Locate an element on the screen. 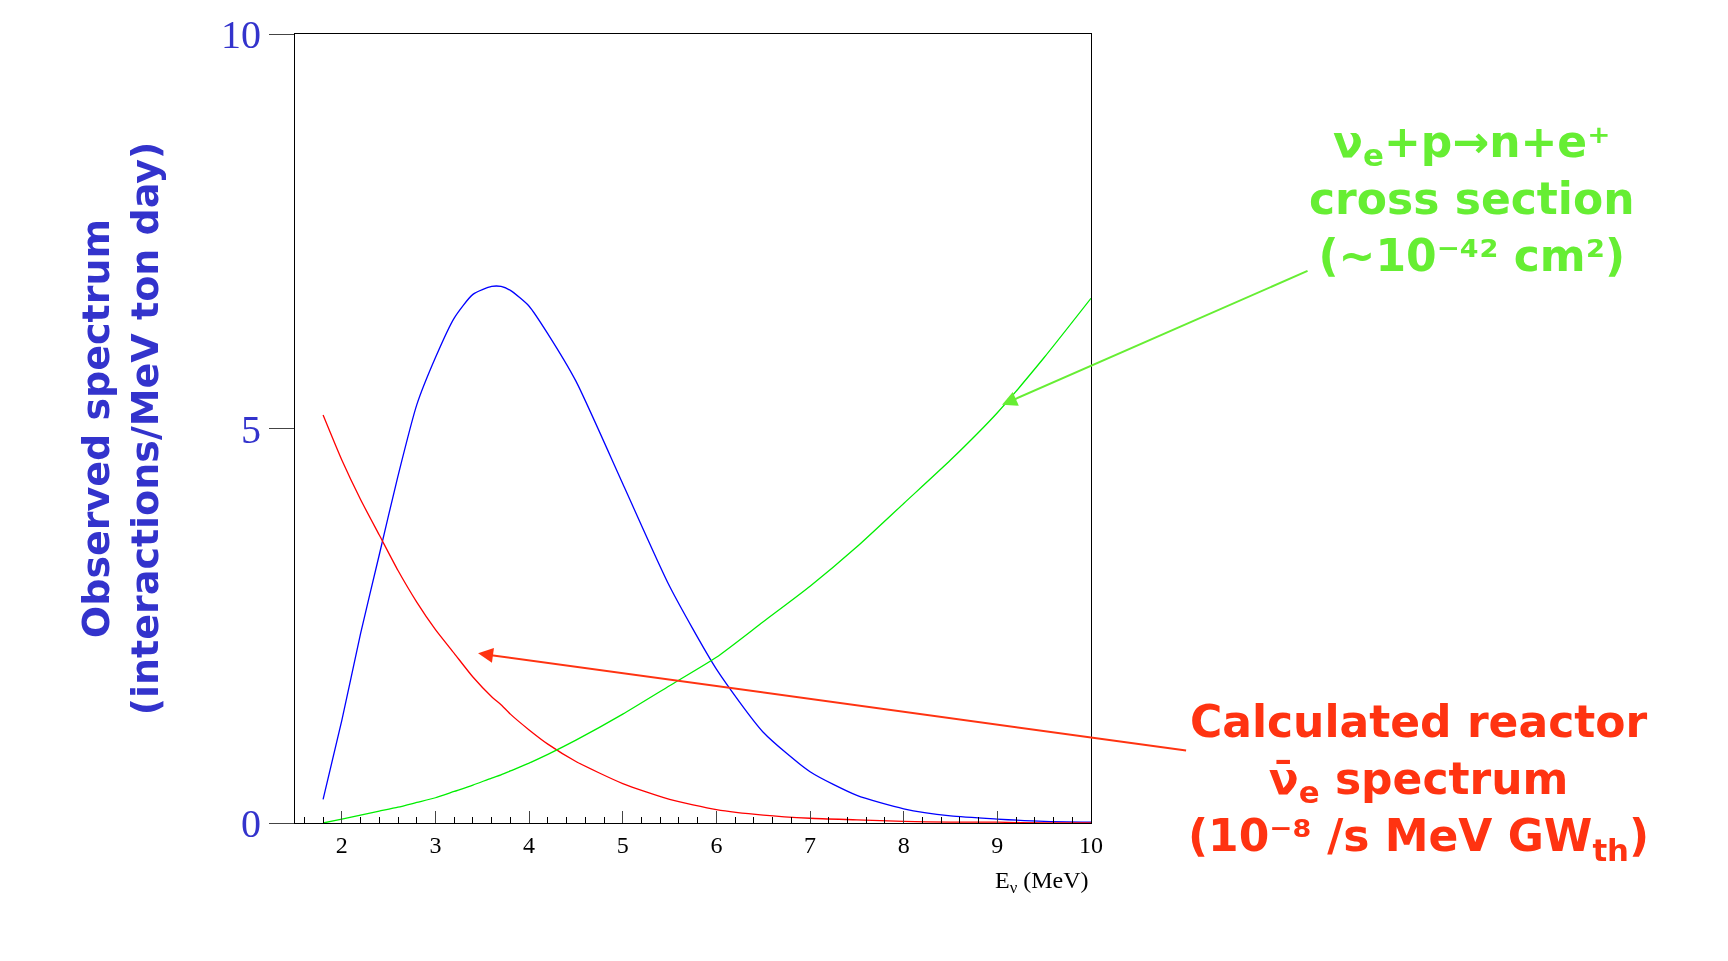 The width and height of the screenshot is (1728, 961). x-tick-label: 6 is located at coordinates (716, 844).